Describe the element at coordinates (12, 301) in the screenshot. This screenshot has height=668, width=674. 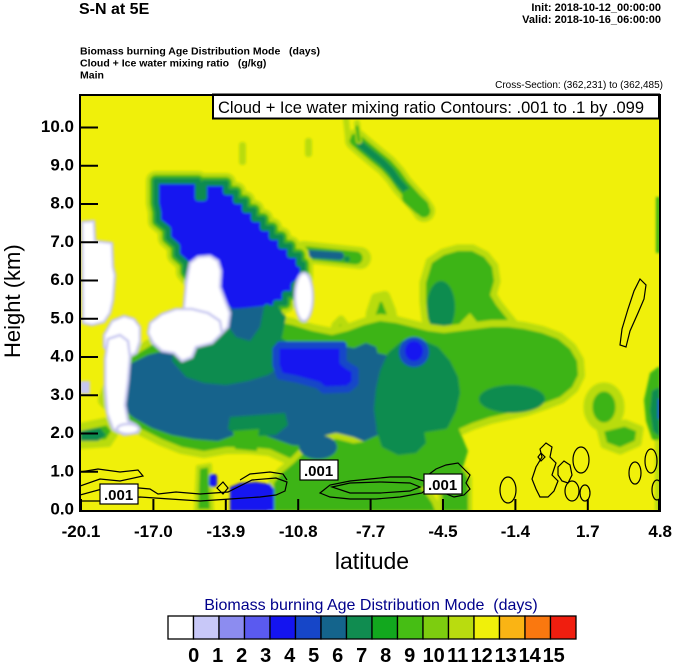
I see `svg-text: Height (km)` at that location.